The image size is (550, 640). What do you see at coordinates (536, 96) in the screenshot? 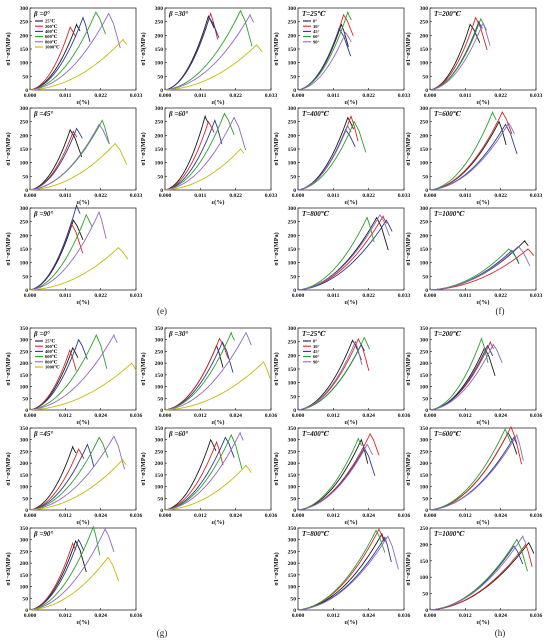
I see `x-tick-label: 0.033` at bounding box center [536, 96].